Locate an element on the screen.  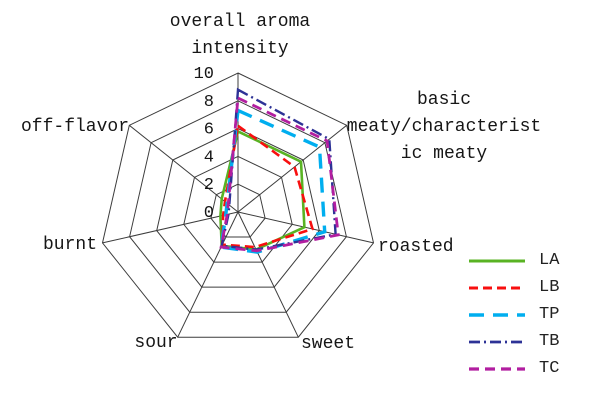
legend-item: TC is located at coordinates (534, 368).